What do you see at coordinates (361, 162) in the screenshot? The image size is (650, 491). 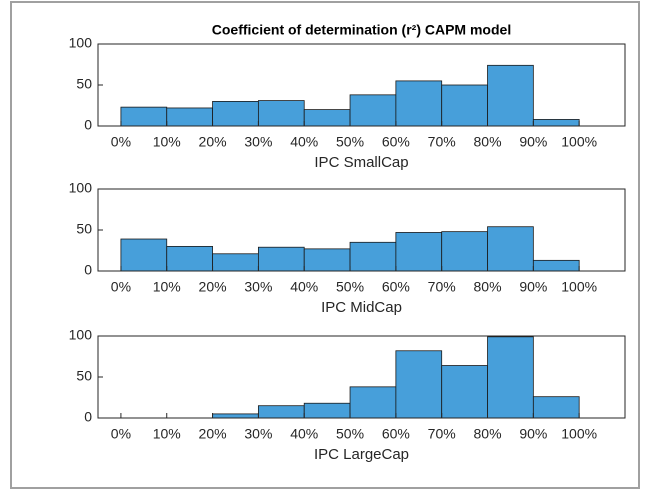 I see `x-axis-label: IPC SmallCap` at bounding box center [361, 162].